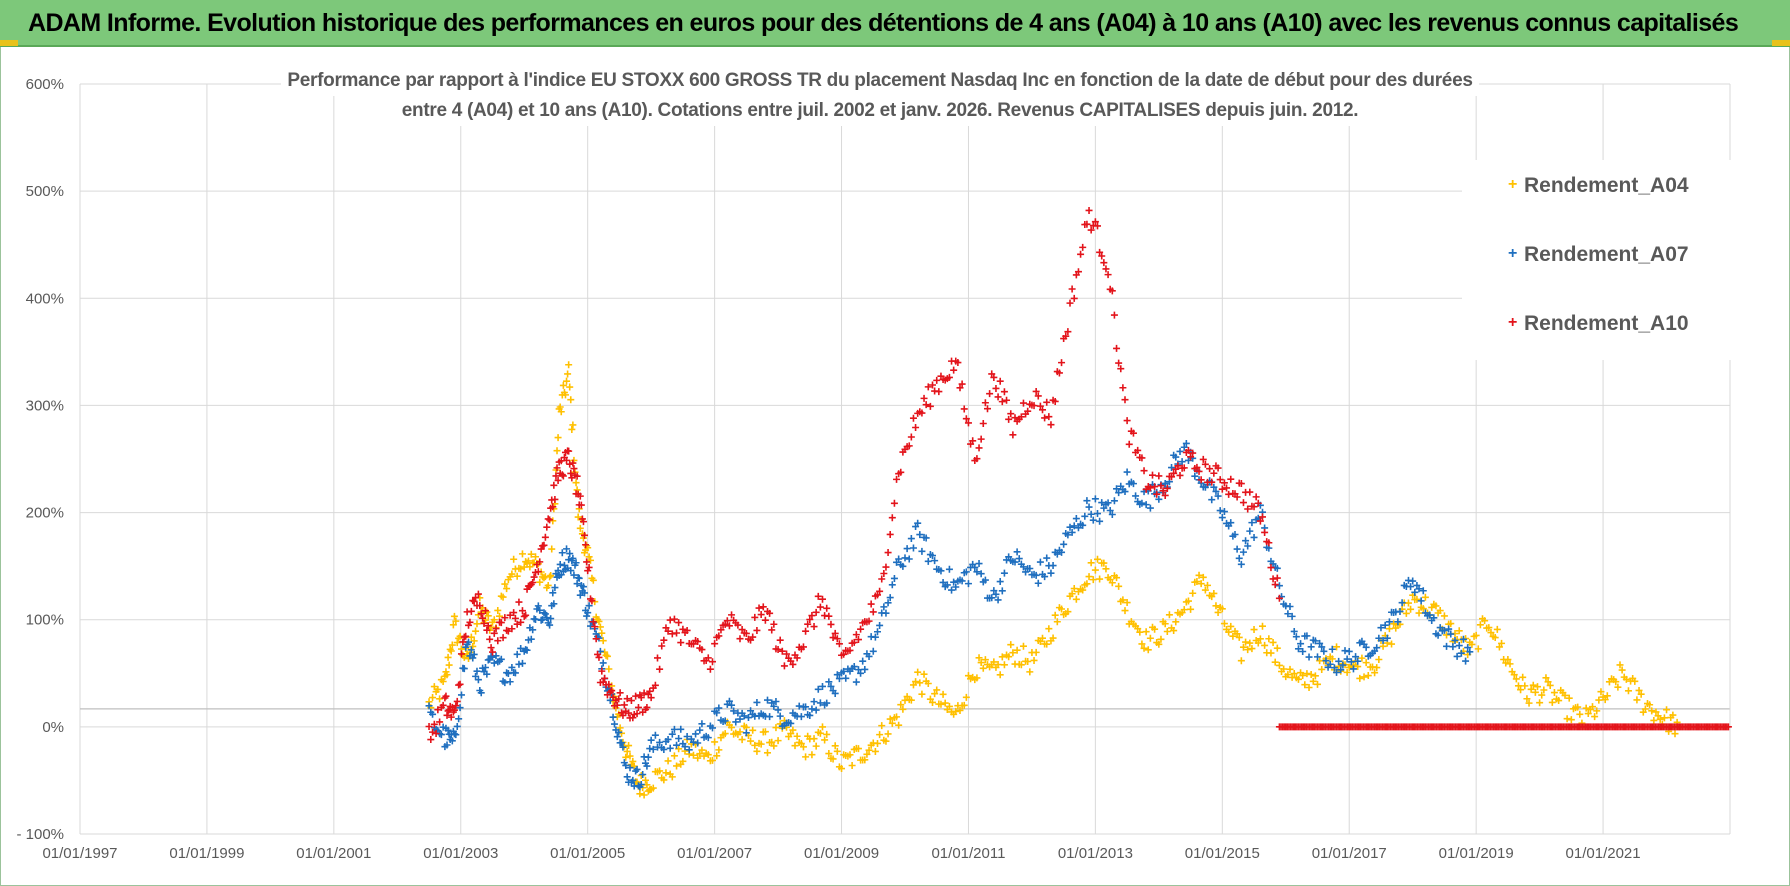 The image size is (1790, 886). I want to click on x-tick-label: 01/01/2011, so click(968, 853).